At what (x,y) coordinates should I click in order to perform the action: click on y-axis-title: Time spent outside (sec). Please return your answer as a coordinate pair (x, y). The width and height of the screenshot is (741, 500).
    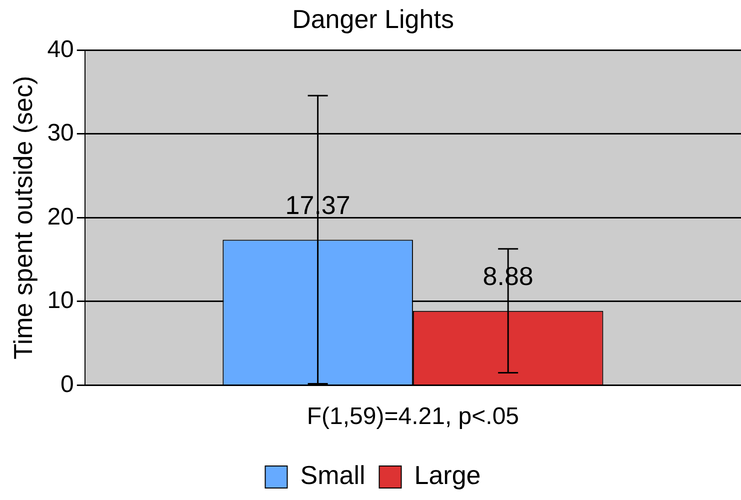
    Looking at the image, I should click on (23, 218).